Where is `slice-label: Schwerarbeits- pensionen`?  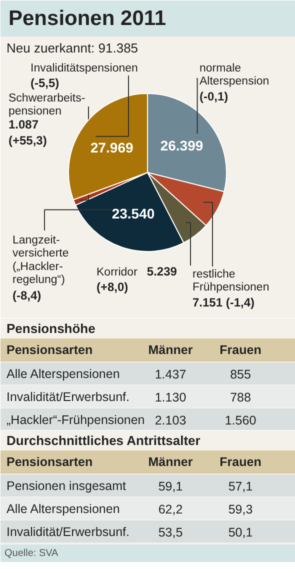
slice-label: Schwerarbeits- pensionen is located at coordinates (47, 105).